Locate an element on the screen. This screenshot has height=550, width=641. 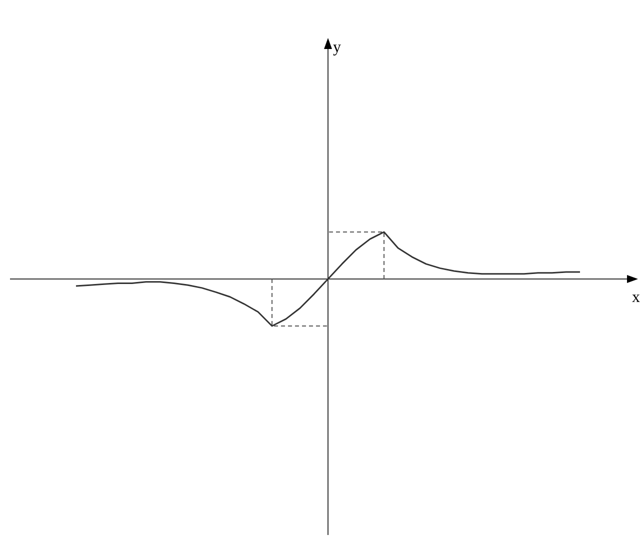
text: y is located at coordinates (337, 47).